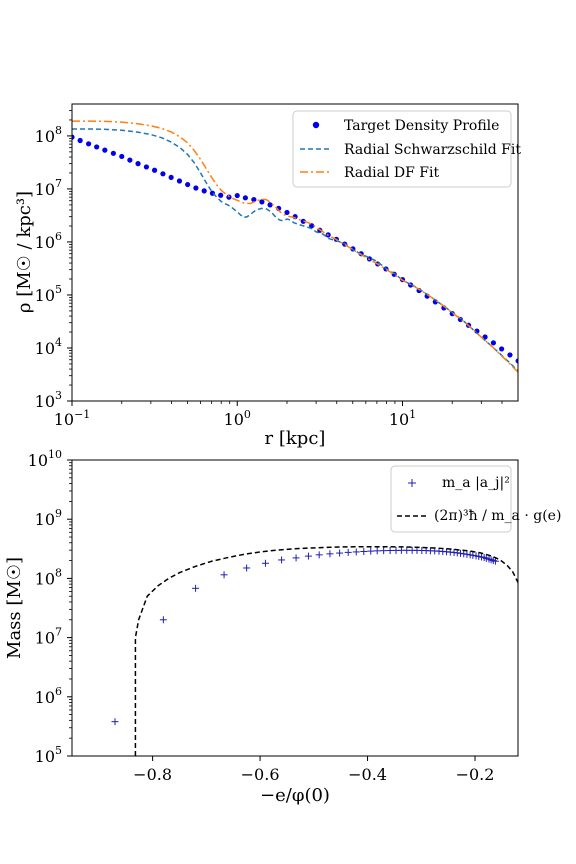 The height and width of the screenshot is (864, 576). Describe the element at coordinates (412, 483) in the screenshot. I see `legend-mass-marker` at that location.